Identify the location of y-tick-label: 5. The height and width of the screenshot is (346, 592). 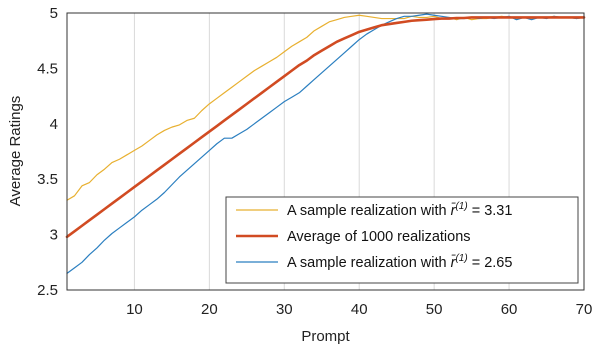
(54, 13).